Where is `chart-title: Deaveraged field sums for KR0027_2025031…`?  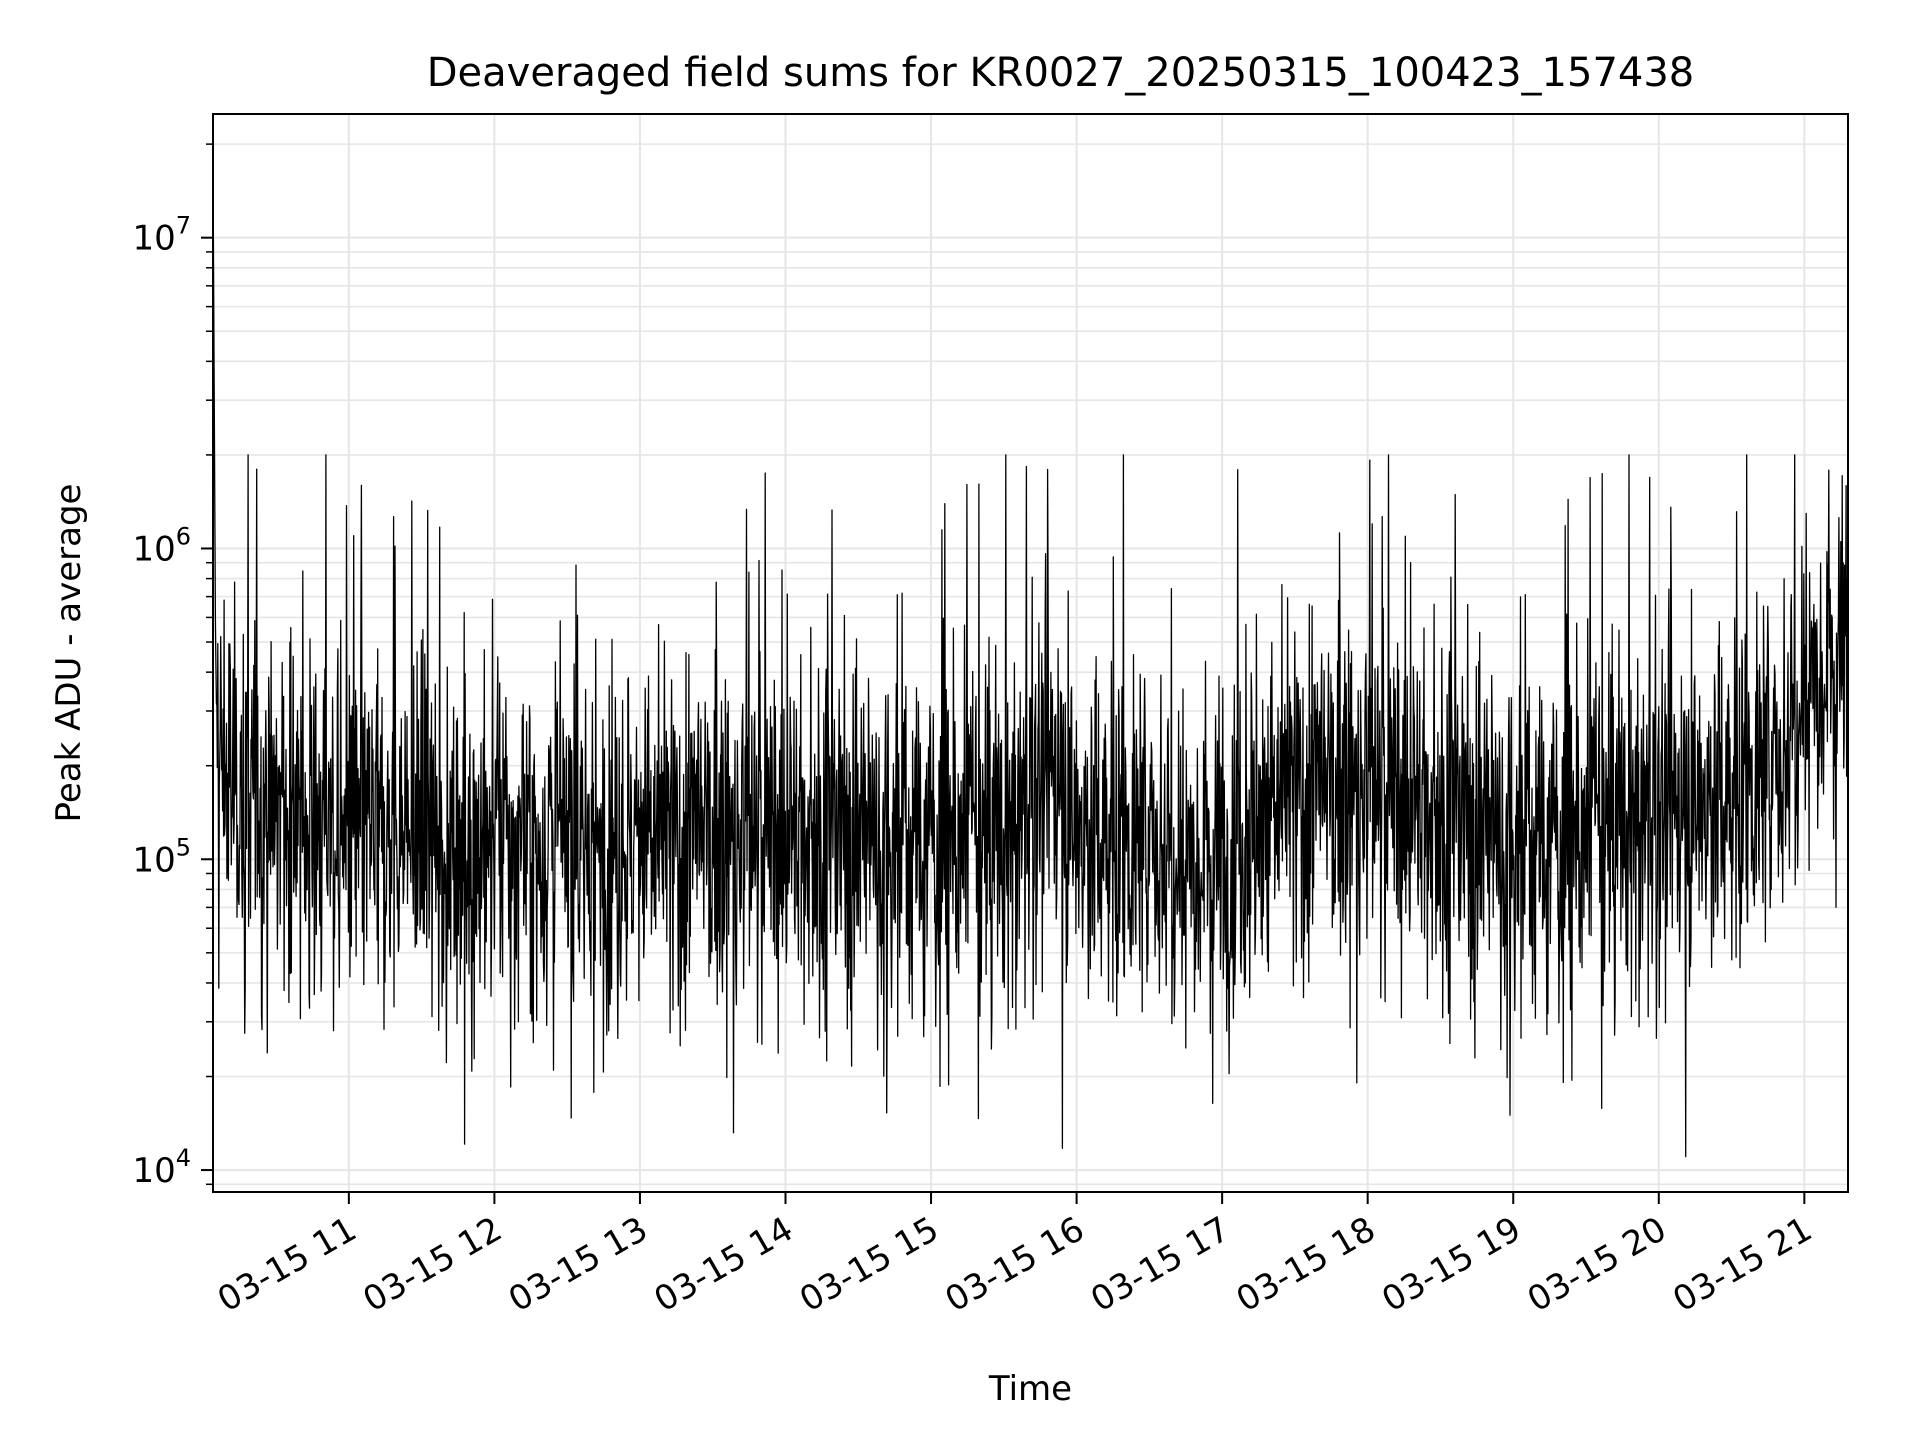 chart-title: Deaveraged field sums for KR0027_2025031… is located at coordinates (1061, 73).